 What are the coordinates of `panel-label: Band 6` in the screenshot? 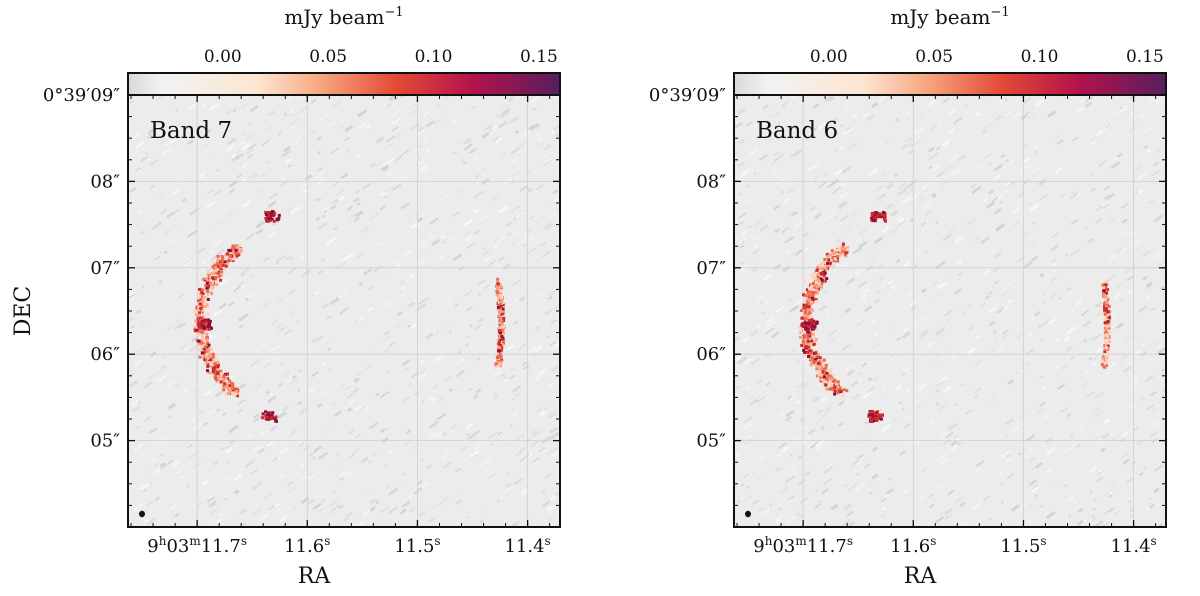 It's located at (797, 131).